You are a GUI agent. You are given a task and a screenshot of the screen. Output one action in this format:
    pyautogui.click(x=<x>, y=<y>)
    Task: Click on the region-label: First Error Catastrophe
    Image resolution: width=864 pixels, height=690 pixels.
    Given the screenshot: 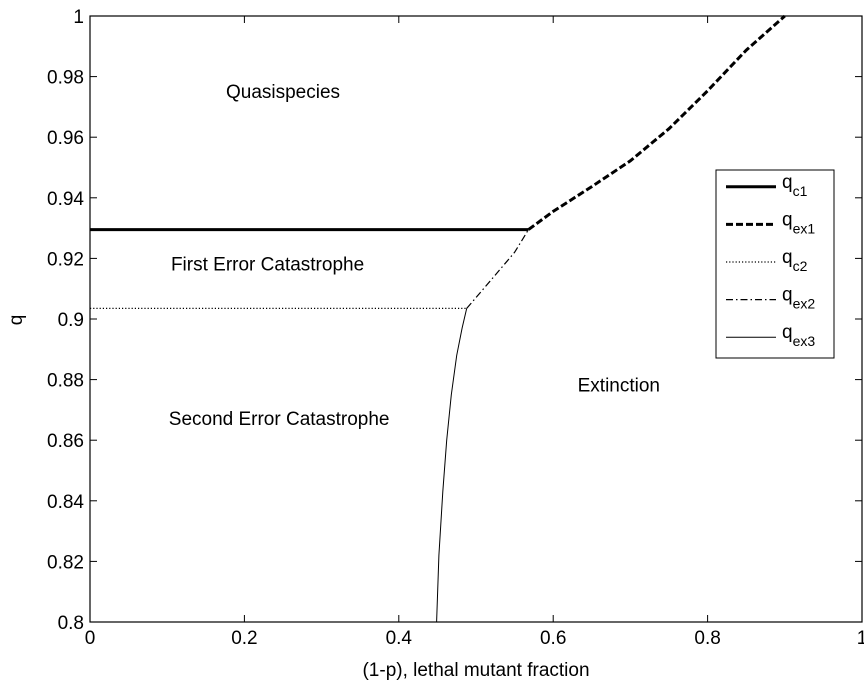 What is the action you would take?
    pyautogui.click(x=267, y=265)
    